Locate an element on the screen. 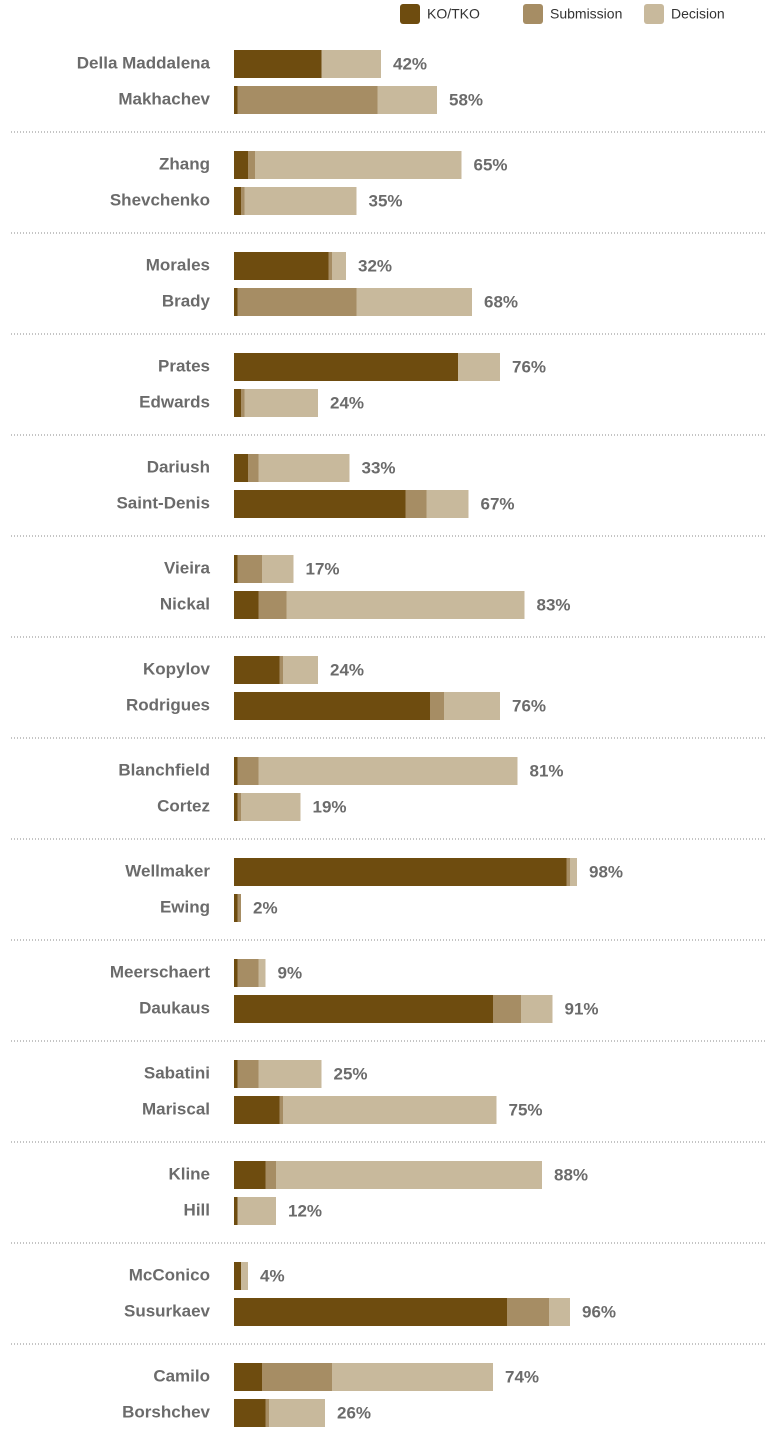 This screenshot has height=1443, width=776. fighter-name: Meerschaert is located at coordinates (160, 971).